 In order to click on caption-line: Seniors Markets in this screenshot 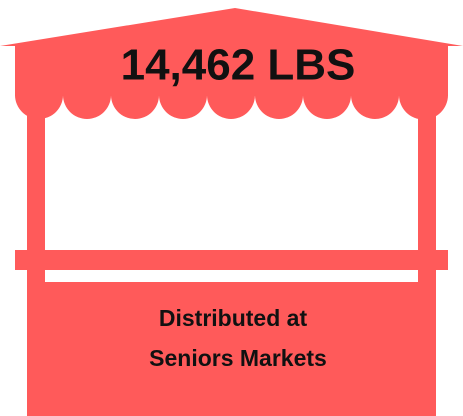, I will do `click(238, 358)`.